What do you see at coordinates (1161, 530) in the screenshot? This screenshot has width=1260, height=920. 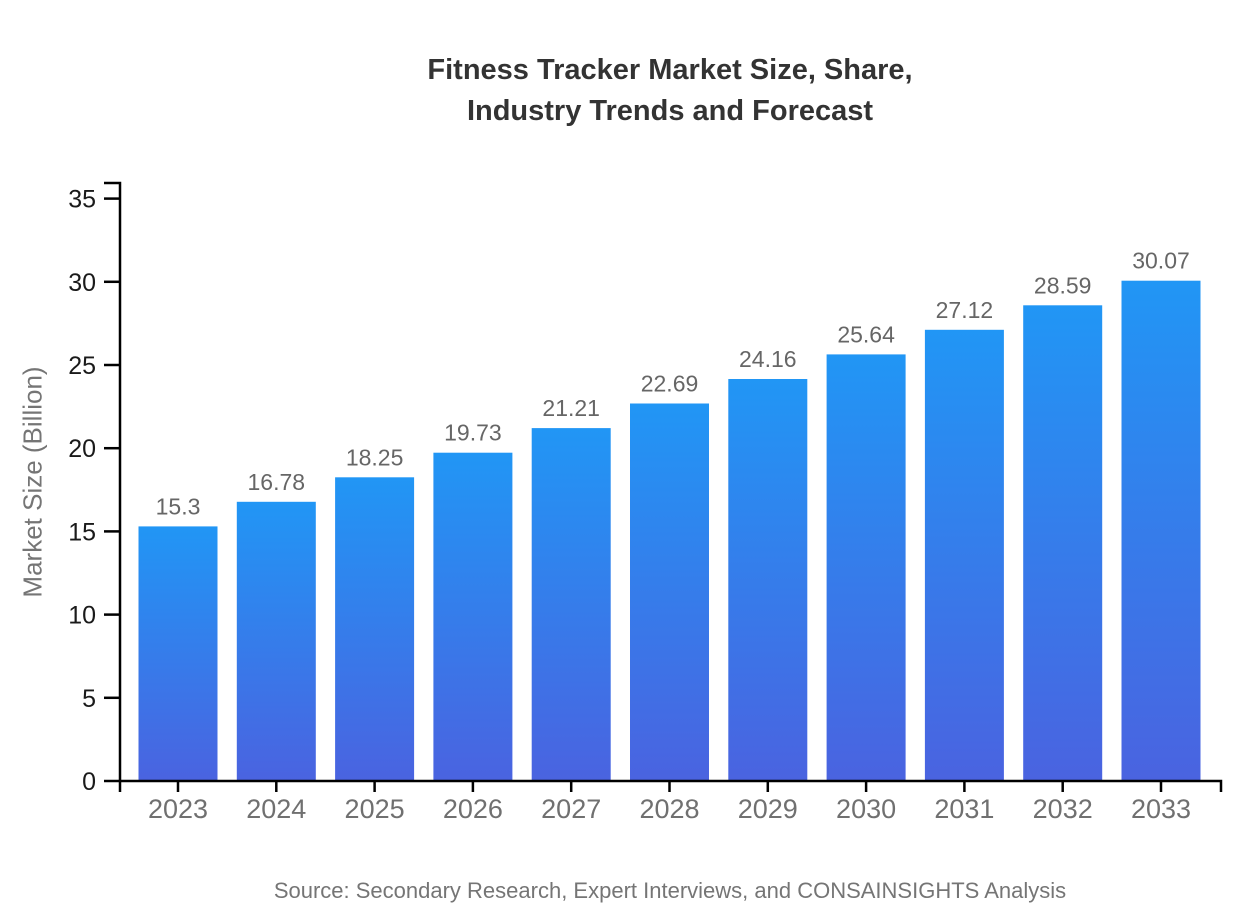 I see `bar-2033` at bounding box center [1161, 530].